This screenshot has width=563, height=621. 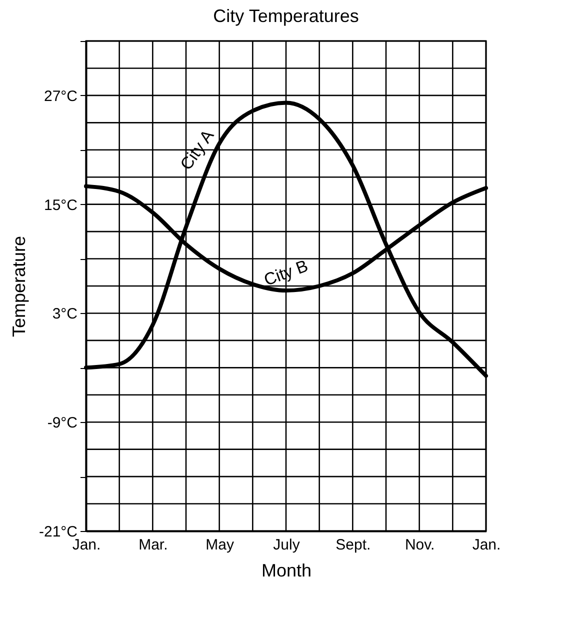 What do you see at coordinates (61, 205) in the screenshot?
I see `y-tick-label: 15°C` at bounding box center [61, 205].